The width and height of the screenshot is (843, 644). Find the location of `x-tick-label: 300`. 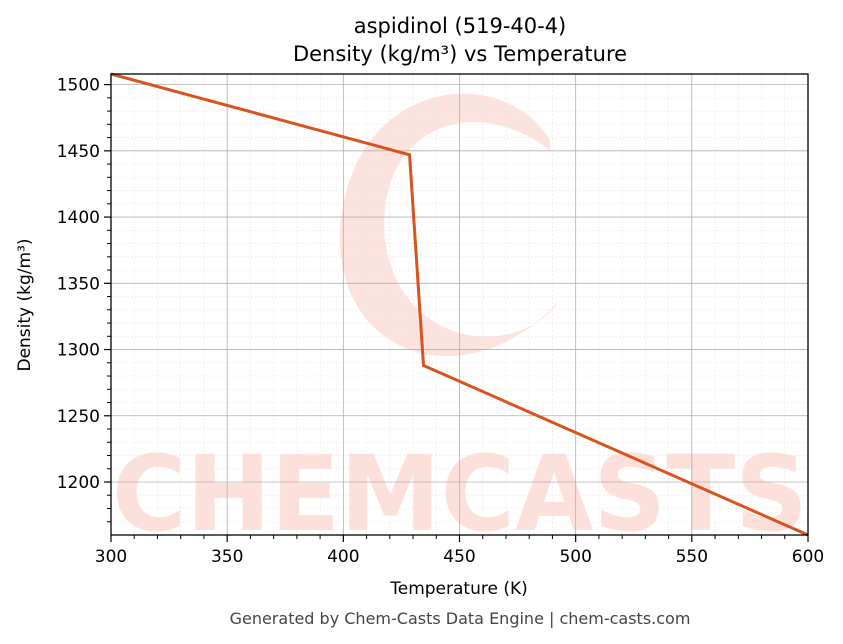

x-tick-label: 300 is located at coordinates (111, 557).